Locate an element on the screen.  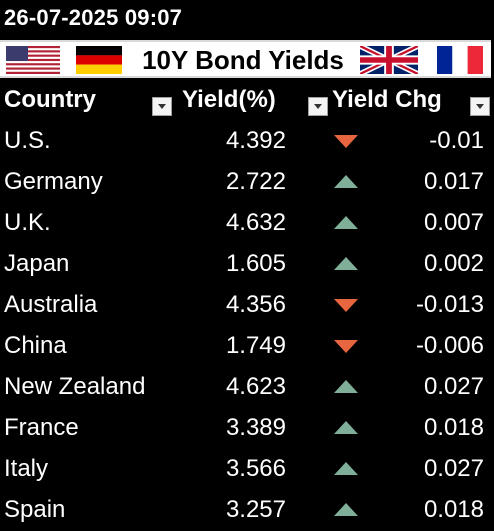
yield-chg-cell: 0.017 is located at coordinates (395, 181).